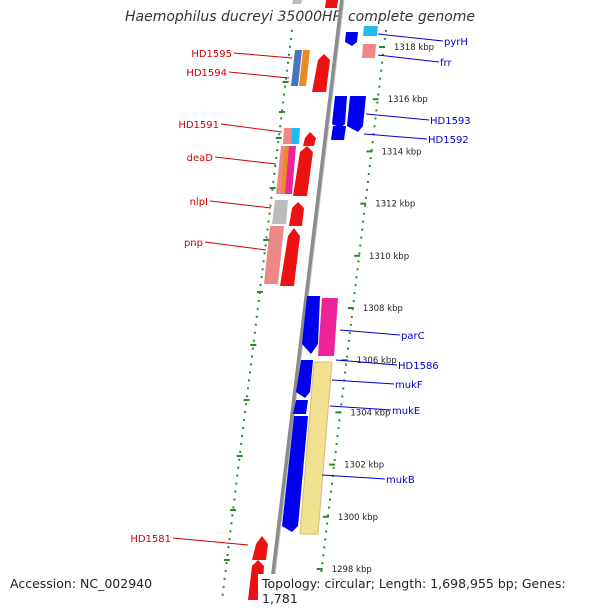  Describe the element at coordinates (193, 243) in the screenshot. I see `gene-label-pnp: pnp` at that location.